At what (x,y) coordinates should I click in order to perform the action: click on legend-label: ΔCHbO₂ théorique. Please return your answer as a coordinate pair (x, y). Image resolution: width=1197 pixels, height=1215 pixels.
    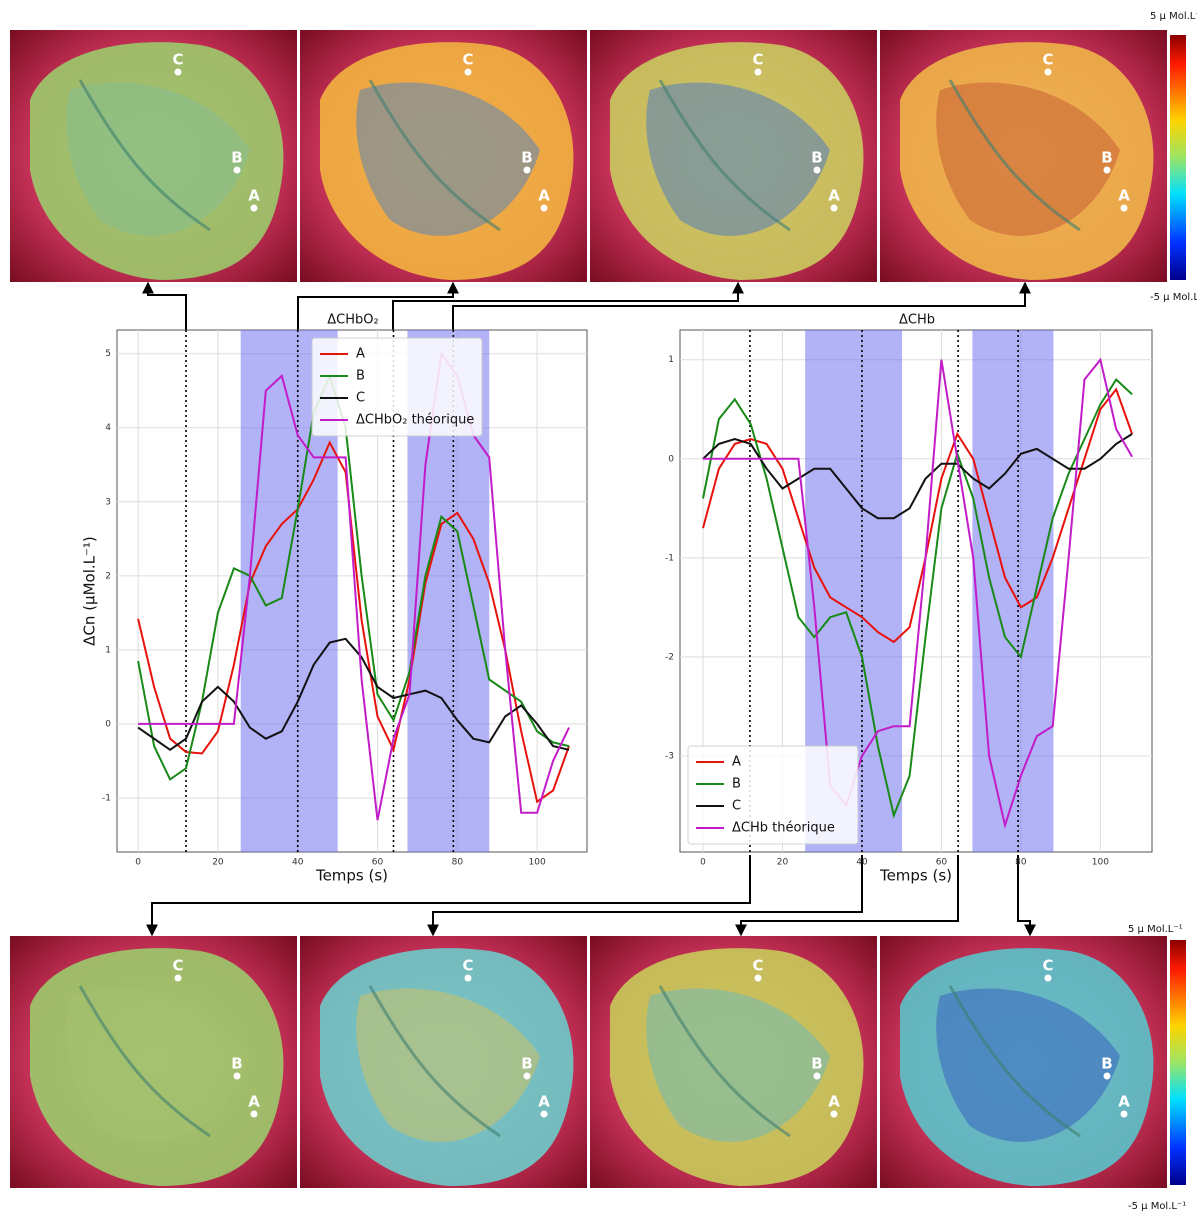
    Looking at the image, I should click on (415, 420).